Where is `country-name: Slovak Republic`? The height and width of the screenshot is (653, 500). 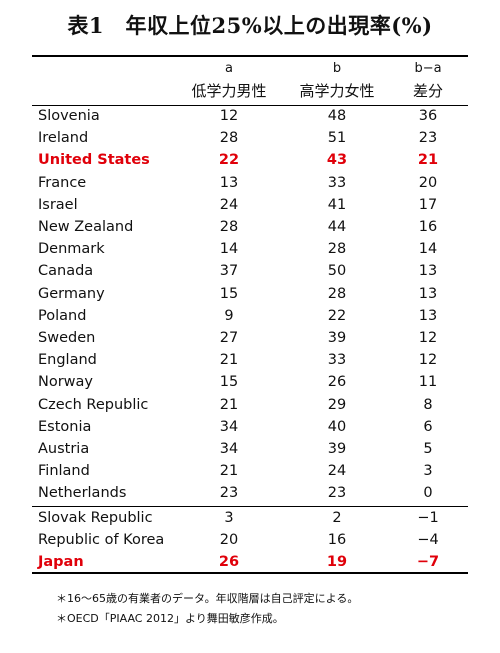 country-name: Slovak Republic is located at coordinates (95, 517).